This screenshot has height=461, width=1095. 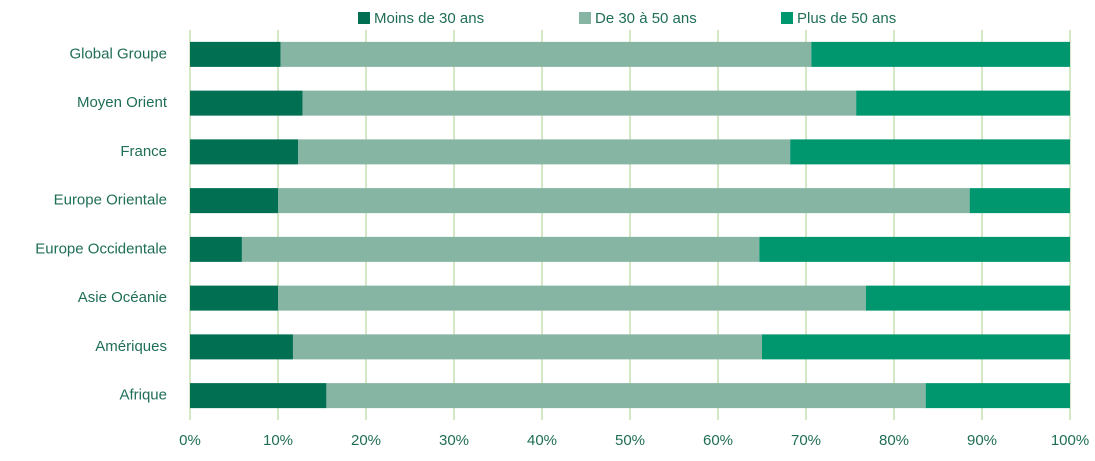 I want to click on x-tick-label: 70%, so click(x=806, y=440).